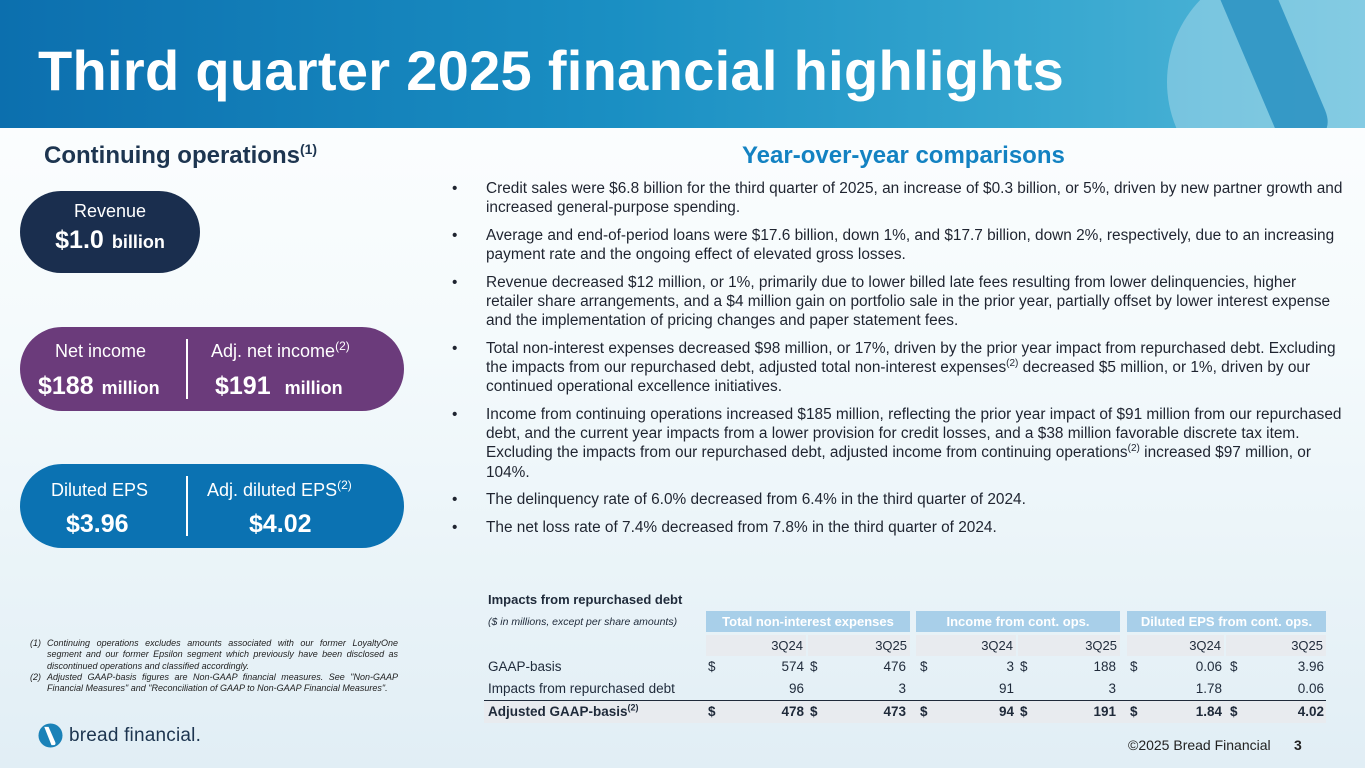 This screenshot has width=1365, height=768. I want to click on table-title: Impacts from repurchased debt, so click(585, 599).